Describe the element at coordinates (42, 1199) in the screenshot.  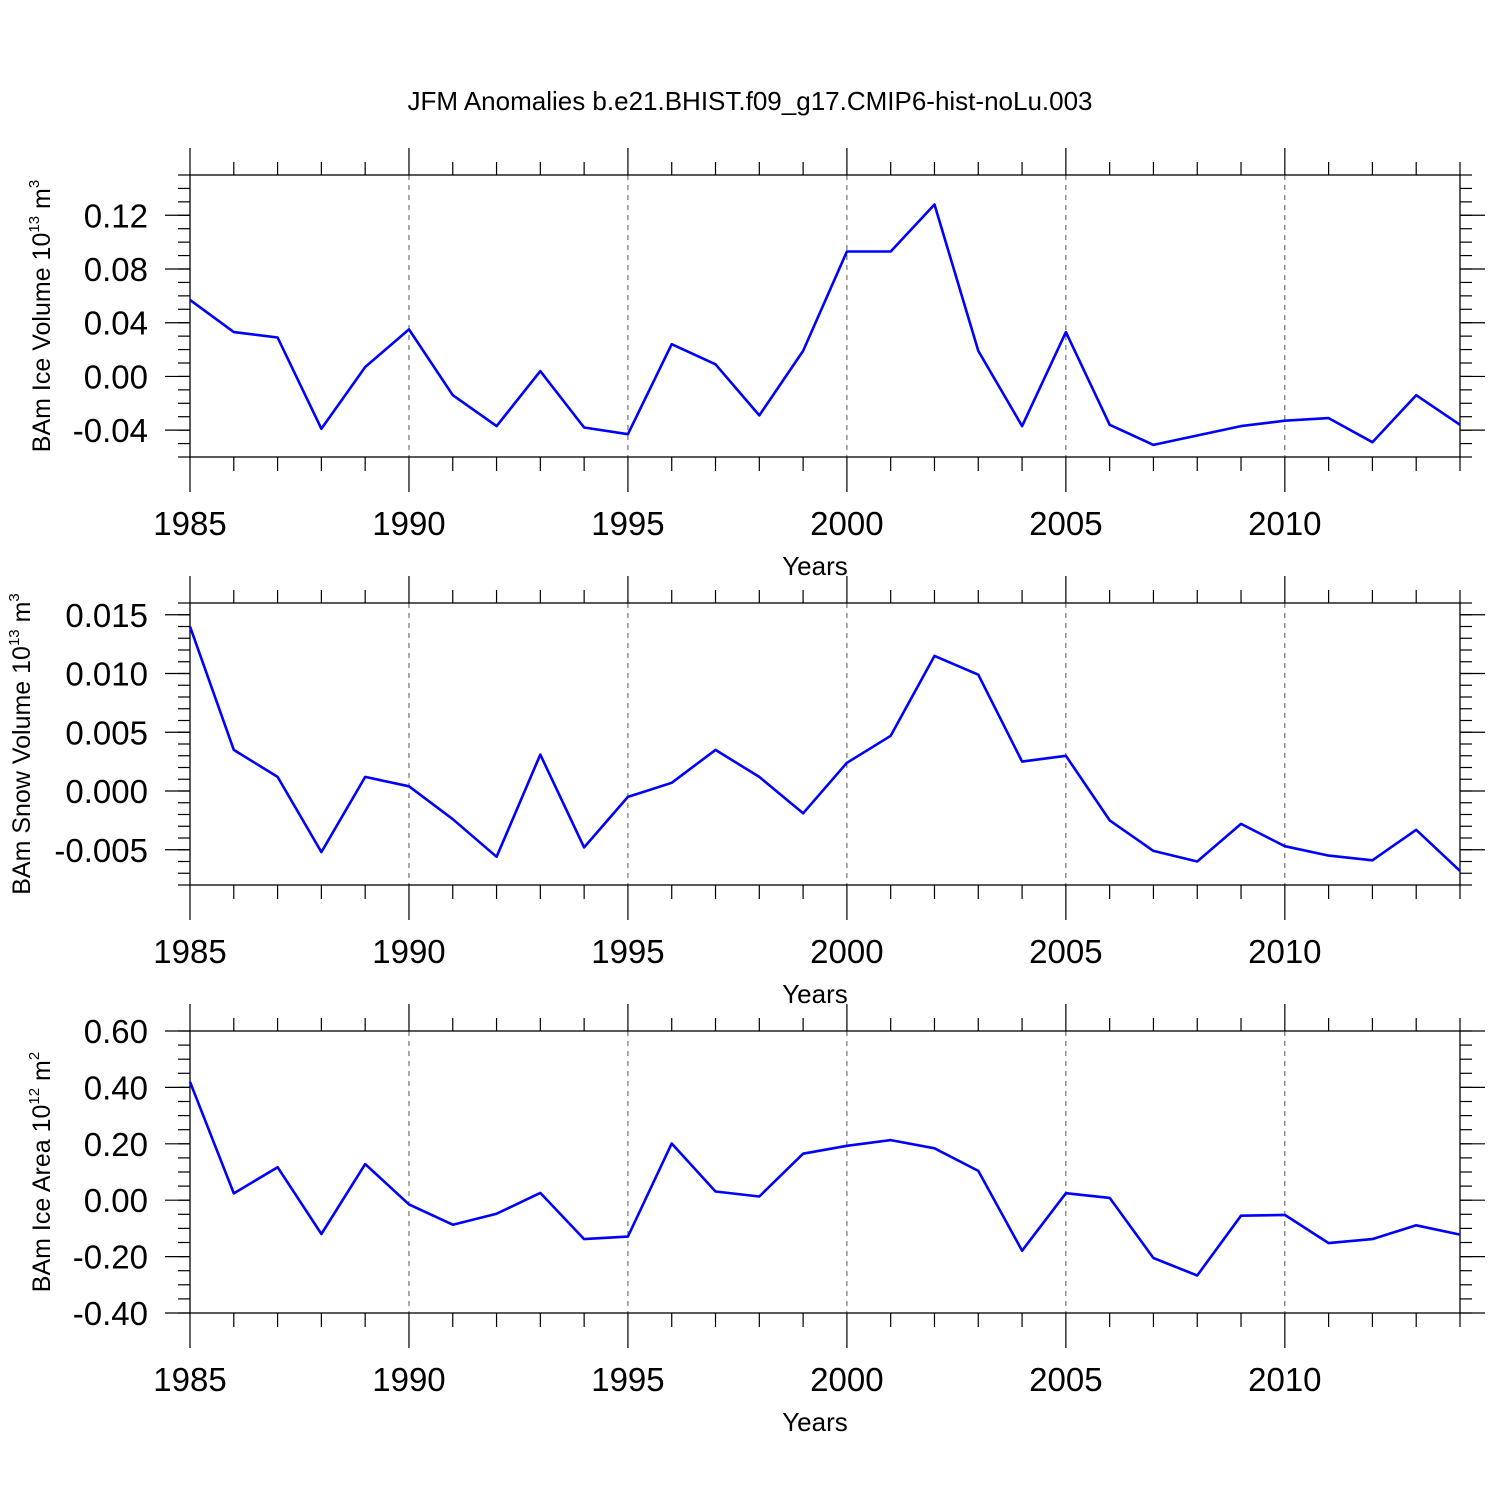
I see `y-axis-label-part: BAm Ice Area 10` at that location.